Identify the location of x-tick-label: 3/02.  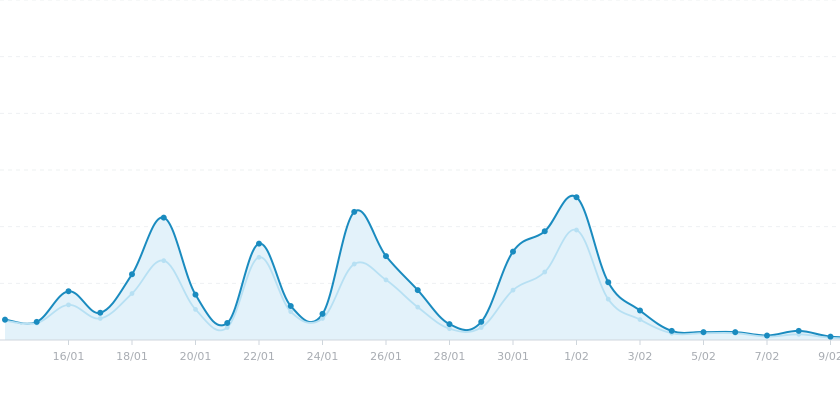
(640, 356).